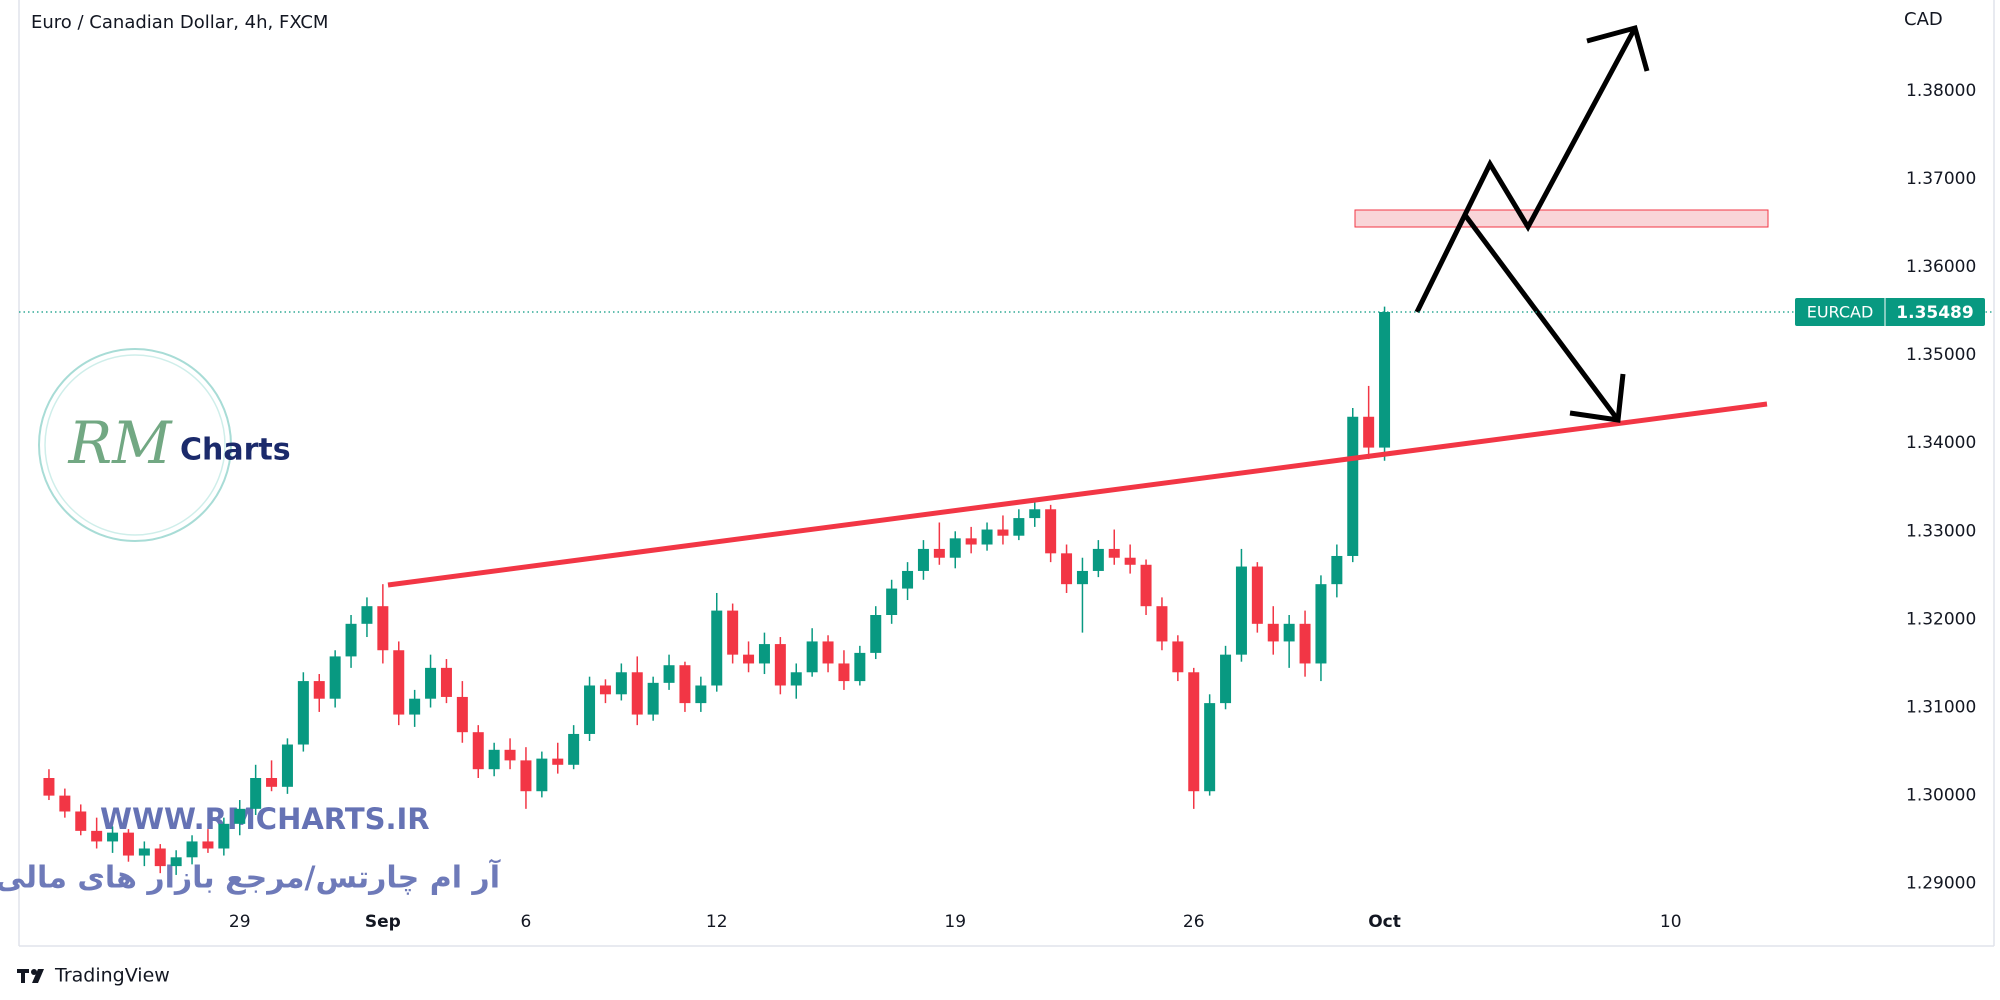 This screenshot has width=2000, height=1000. I want to click on y-tick-label: 1.36000, so click(1941, 267).